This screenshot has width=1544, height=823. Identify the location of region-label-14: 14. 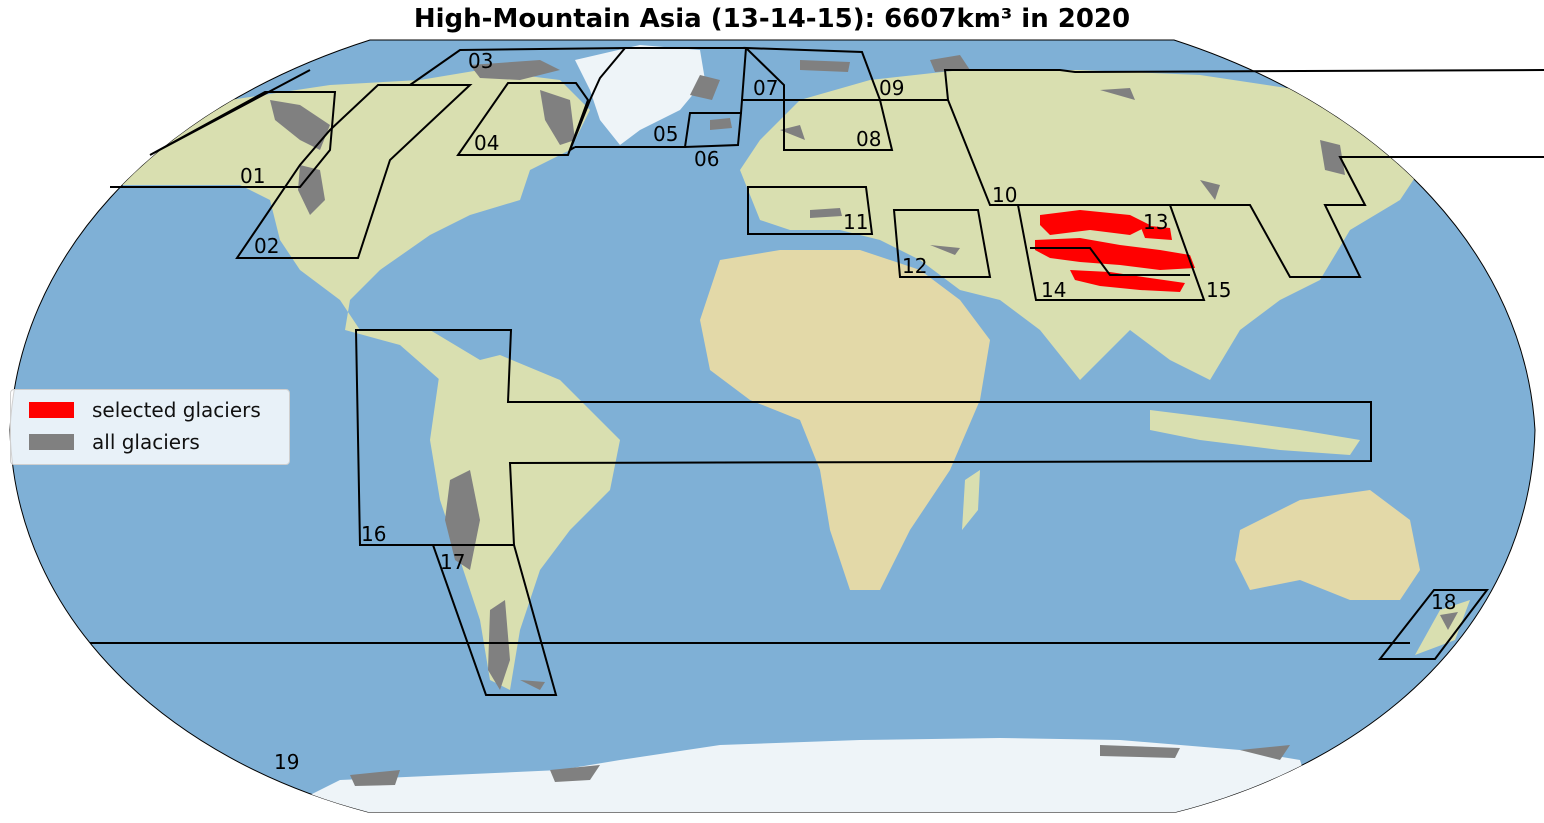
(1053, 290).